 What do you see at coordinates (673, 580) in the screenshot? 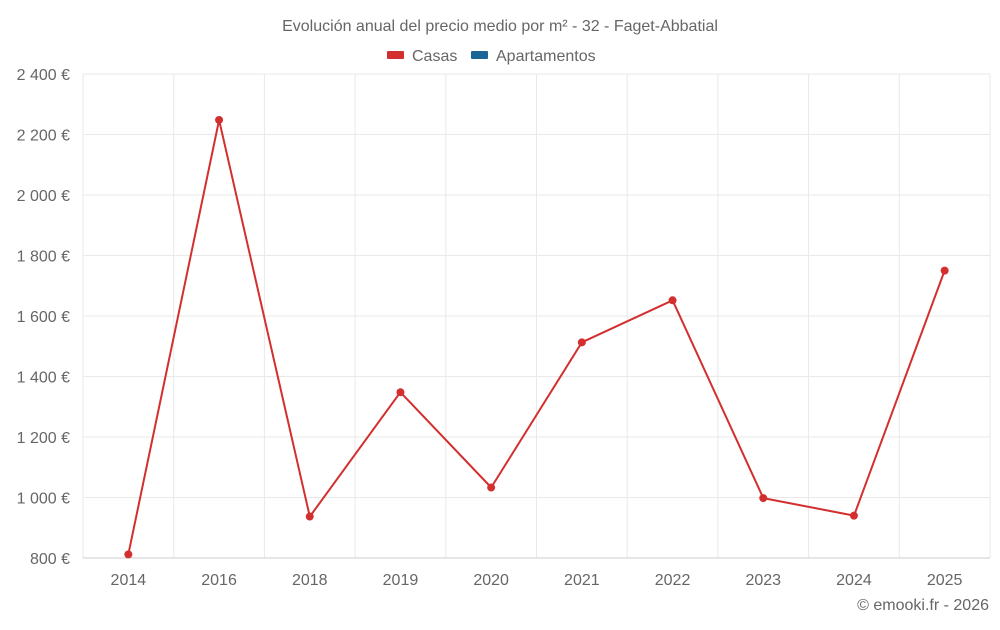
I see `x-tick-label: 2022` at bounding box center [673, 580].